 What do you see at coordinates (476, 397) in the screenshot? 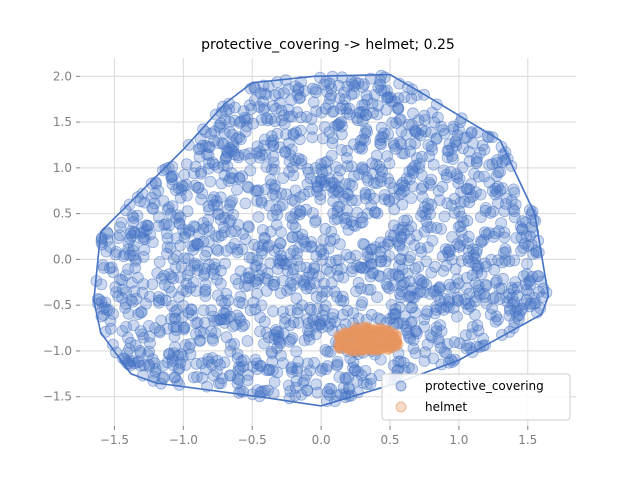
I see `legend-box` at bounding box center [476, 397].